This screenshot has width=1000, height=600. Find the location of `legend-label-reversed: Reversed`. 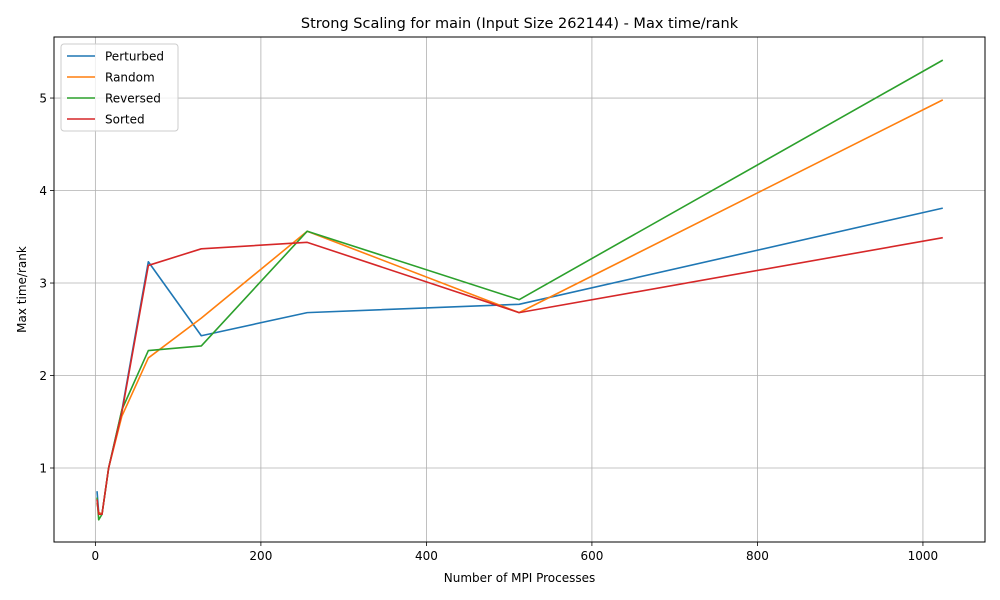

legend-label-reversed: Reversed is located at coordinates (133, 99).